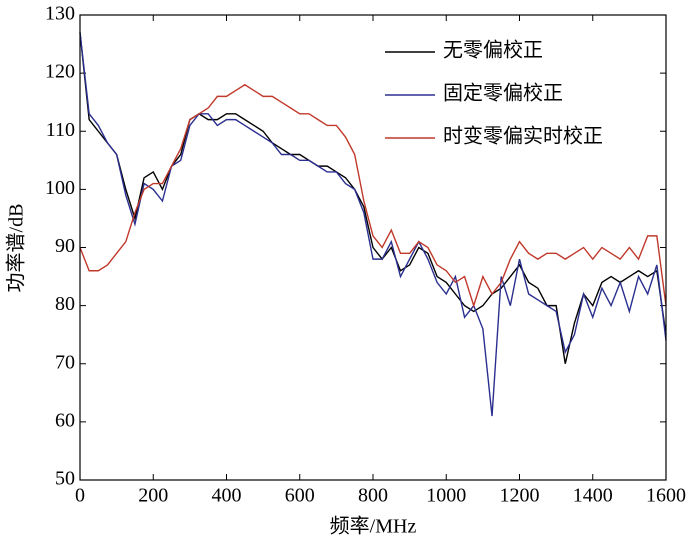 This screenshot has height=545, width=700. What do you see at coordinates (60, 72) in the screenshot?
I see `y-tick-label: 120` at bounding box center [60, 72].